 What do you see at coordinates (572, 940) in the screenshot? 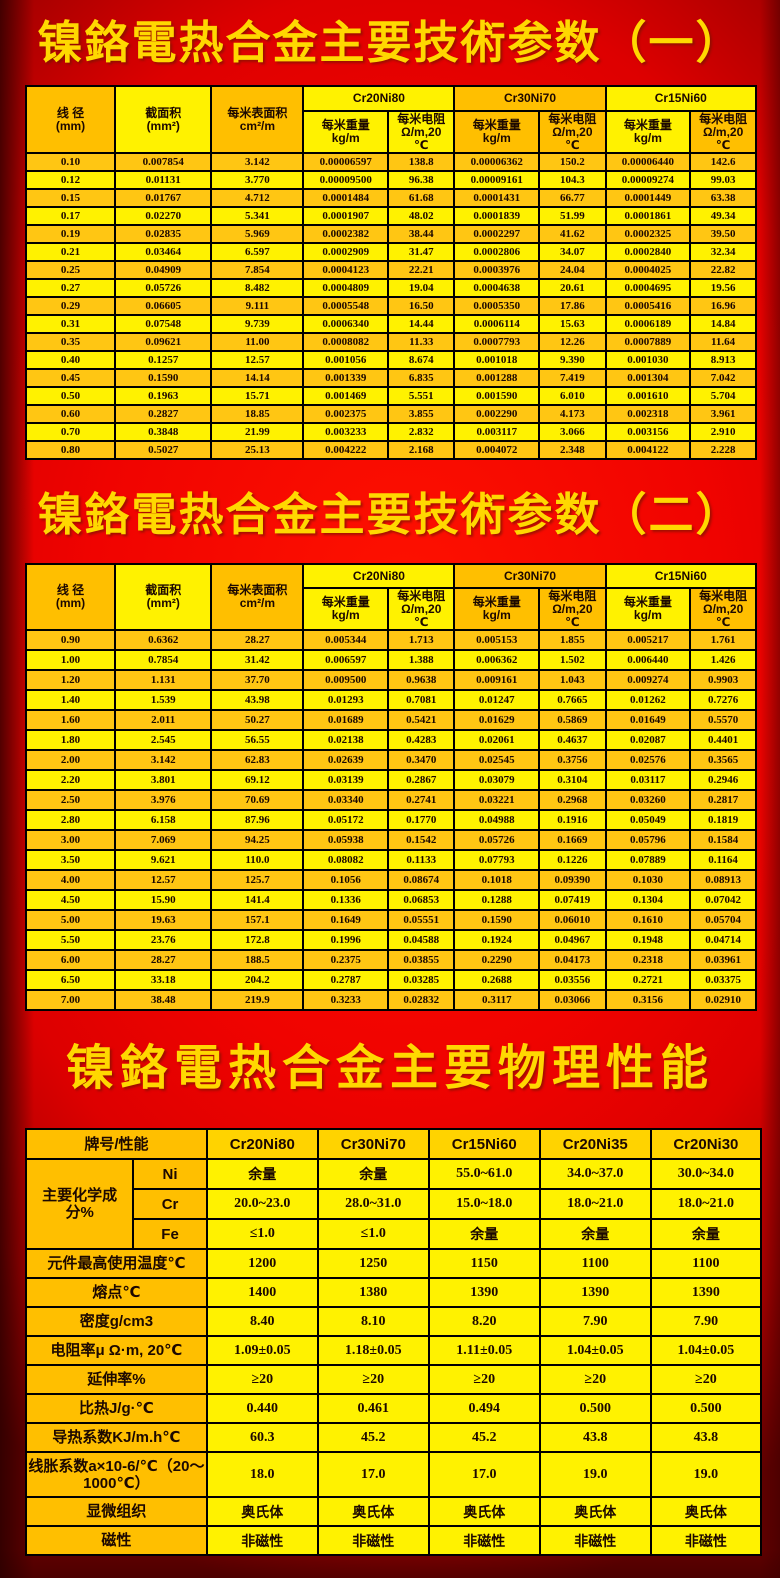
I see `data-cell: 0.04967` at bounding box center [572, 940].